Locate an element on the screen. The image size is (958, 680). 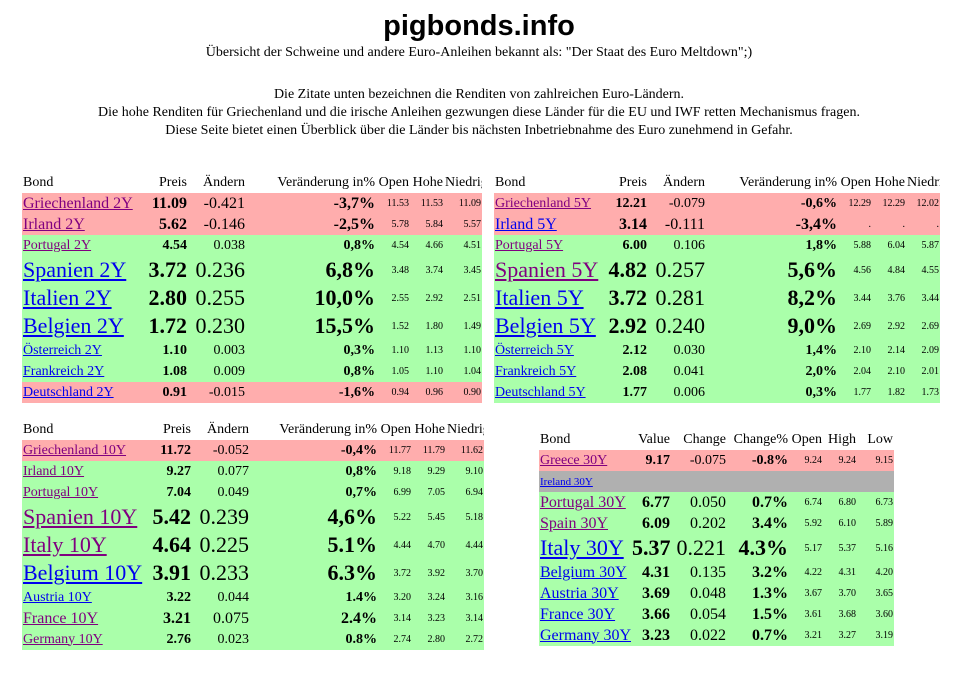
bond-name-cell: Portugal 30Y is located at coordinates (585, 502).